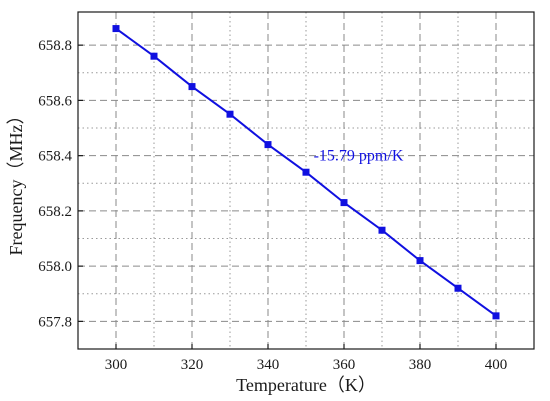  What do you see at coordinates (55, 157) in the screenshot?
I see `y-tick-label: 658.4` at bounding box center [55, 157].